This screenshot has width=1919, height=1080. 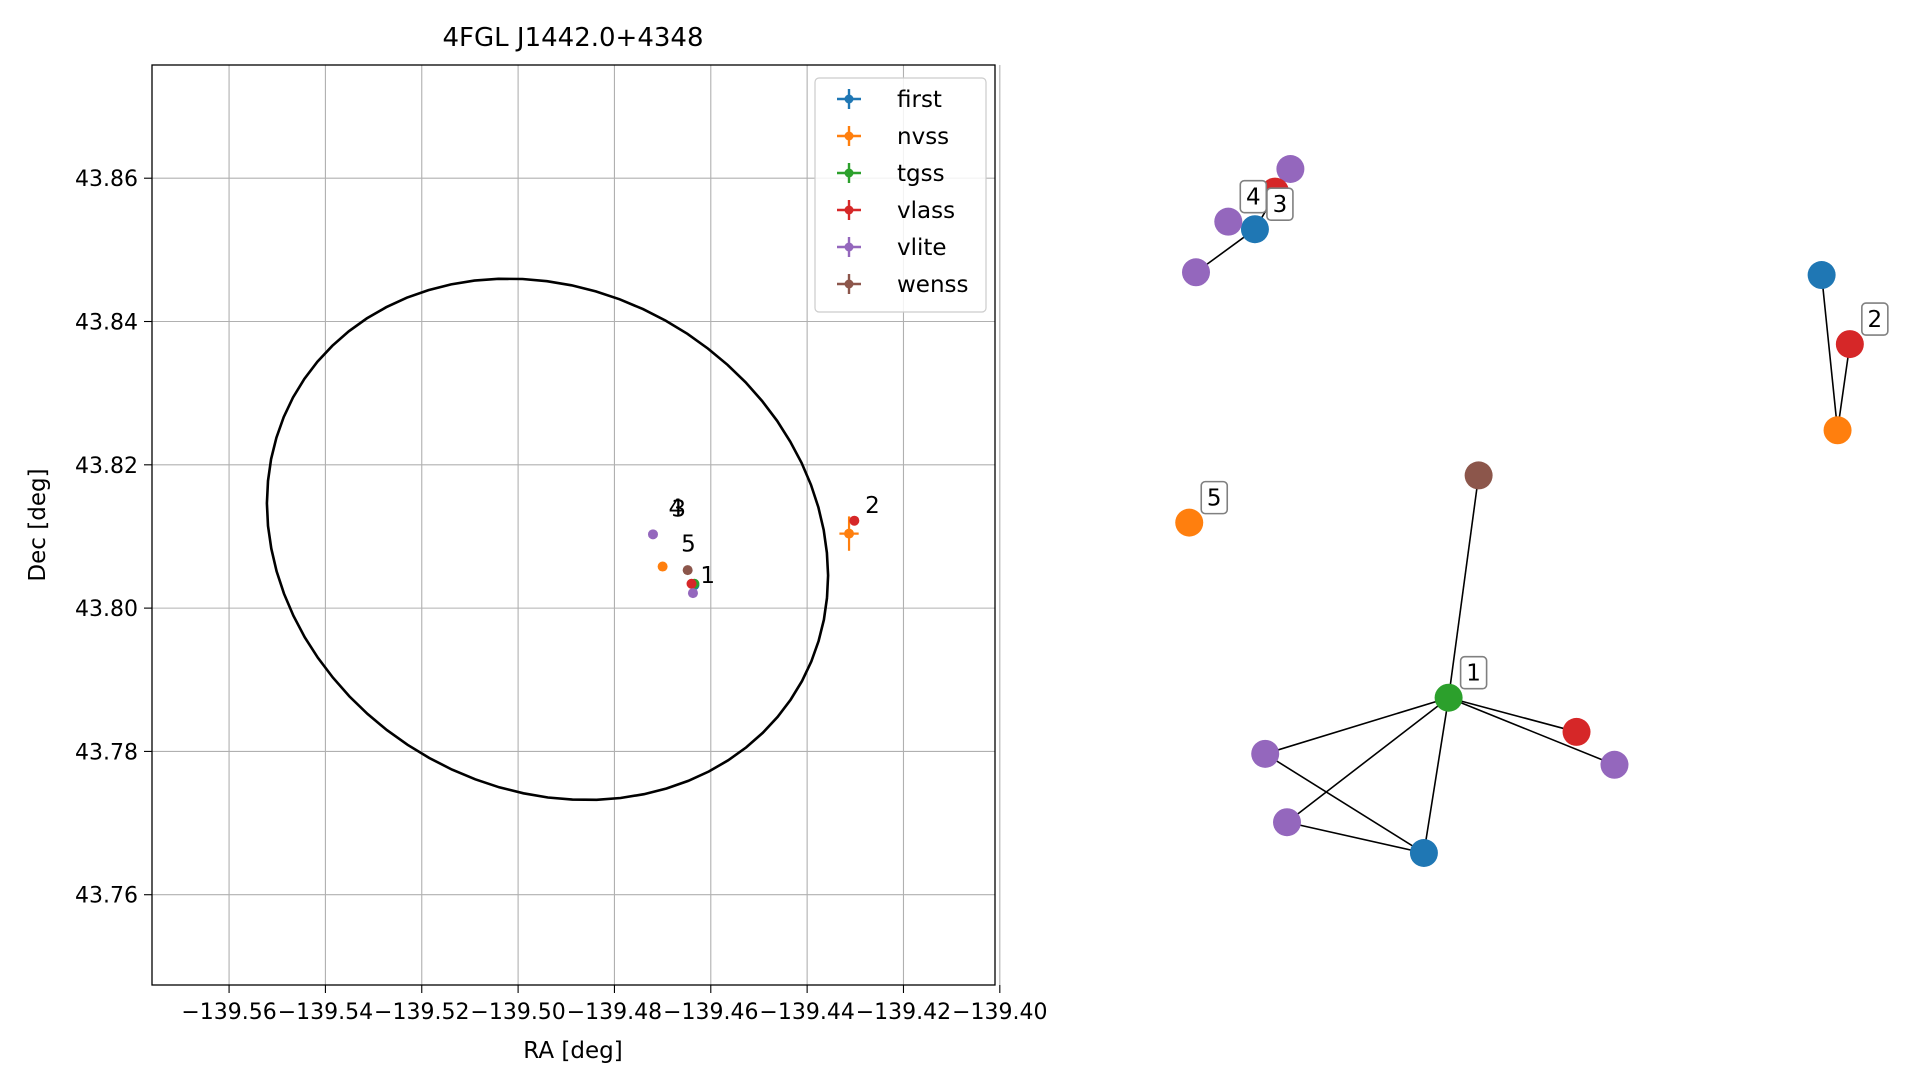 I want to click on legend-label: nvss, so click(x=923, y=137).